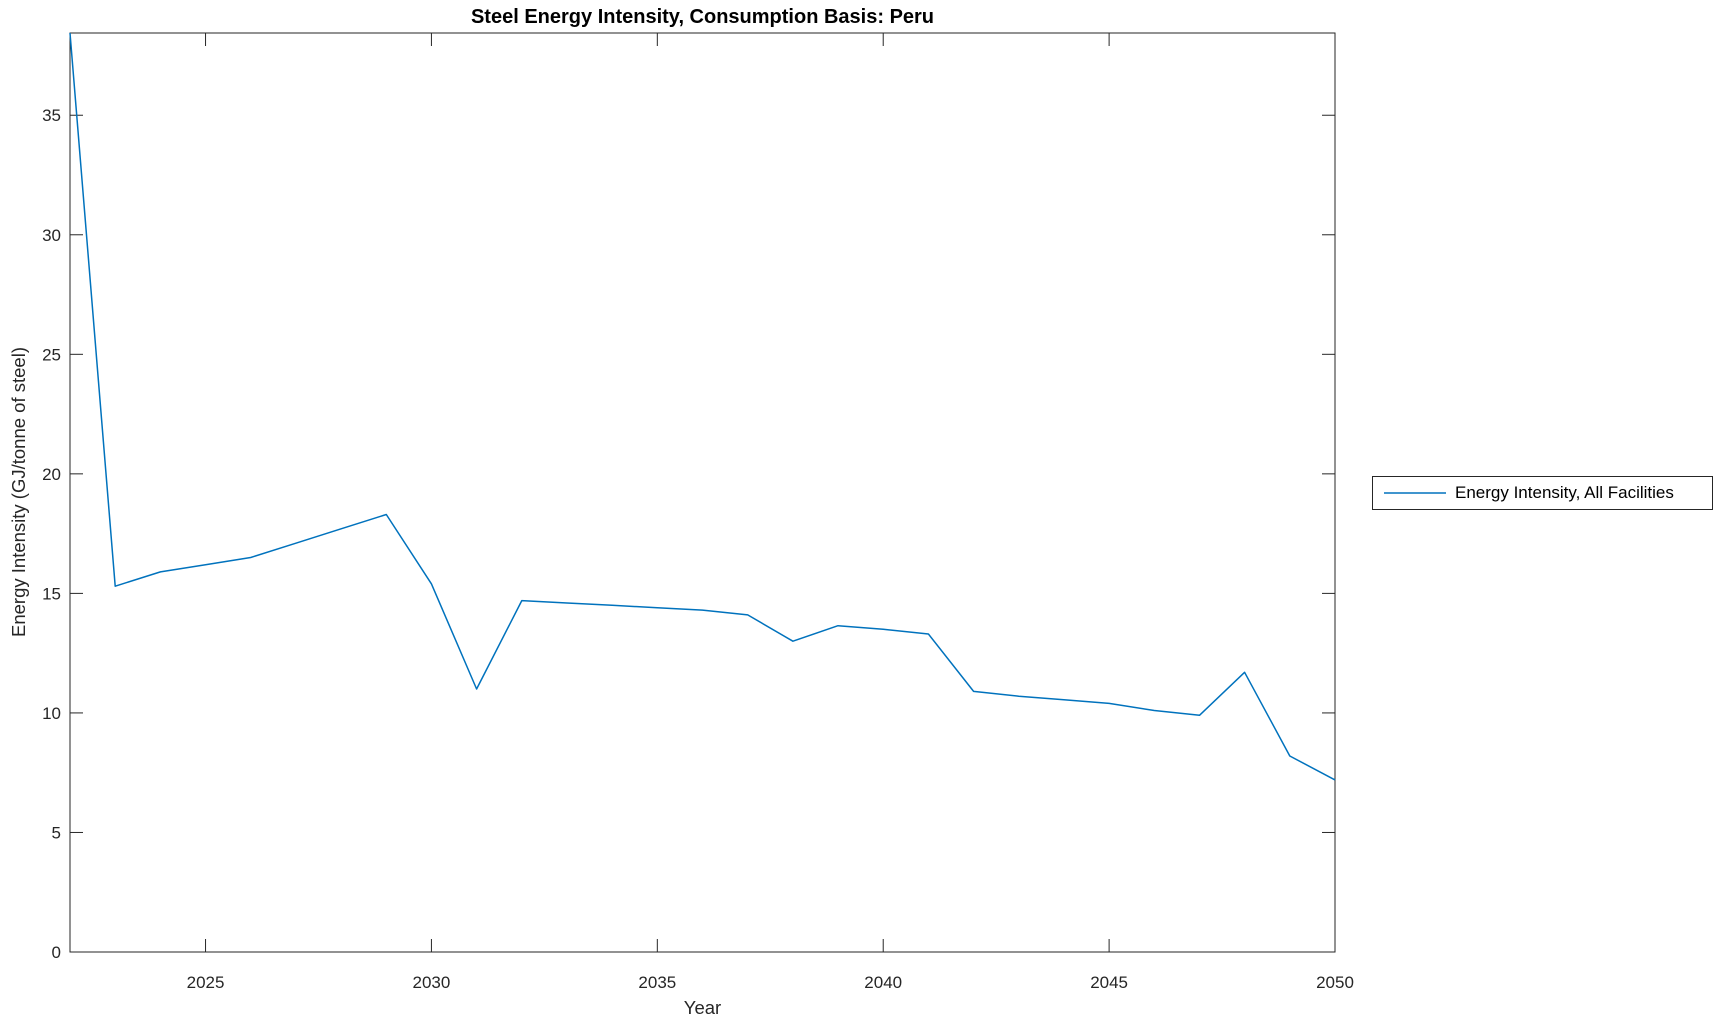 Image resolution: width=1715 pixels, height=1021 pixels. What do you see at coordinates (51, 474) in the screenshot?
I see `y-tick-label: 20` at bounding box center [51, 474].